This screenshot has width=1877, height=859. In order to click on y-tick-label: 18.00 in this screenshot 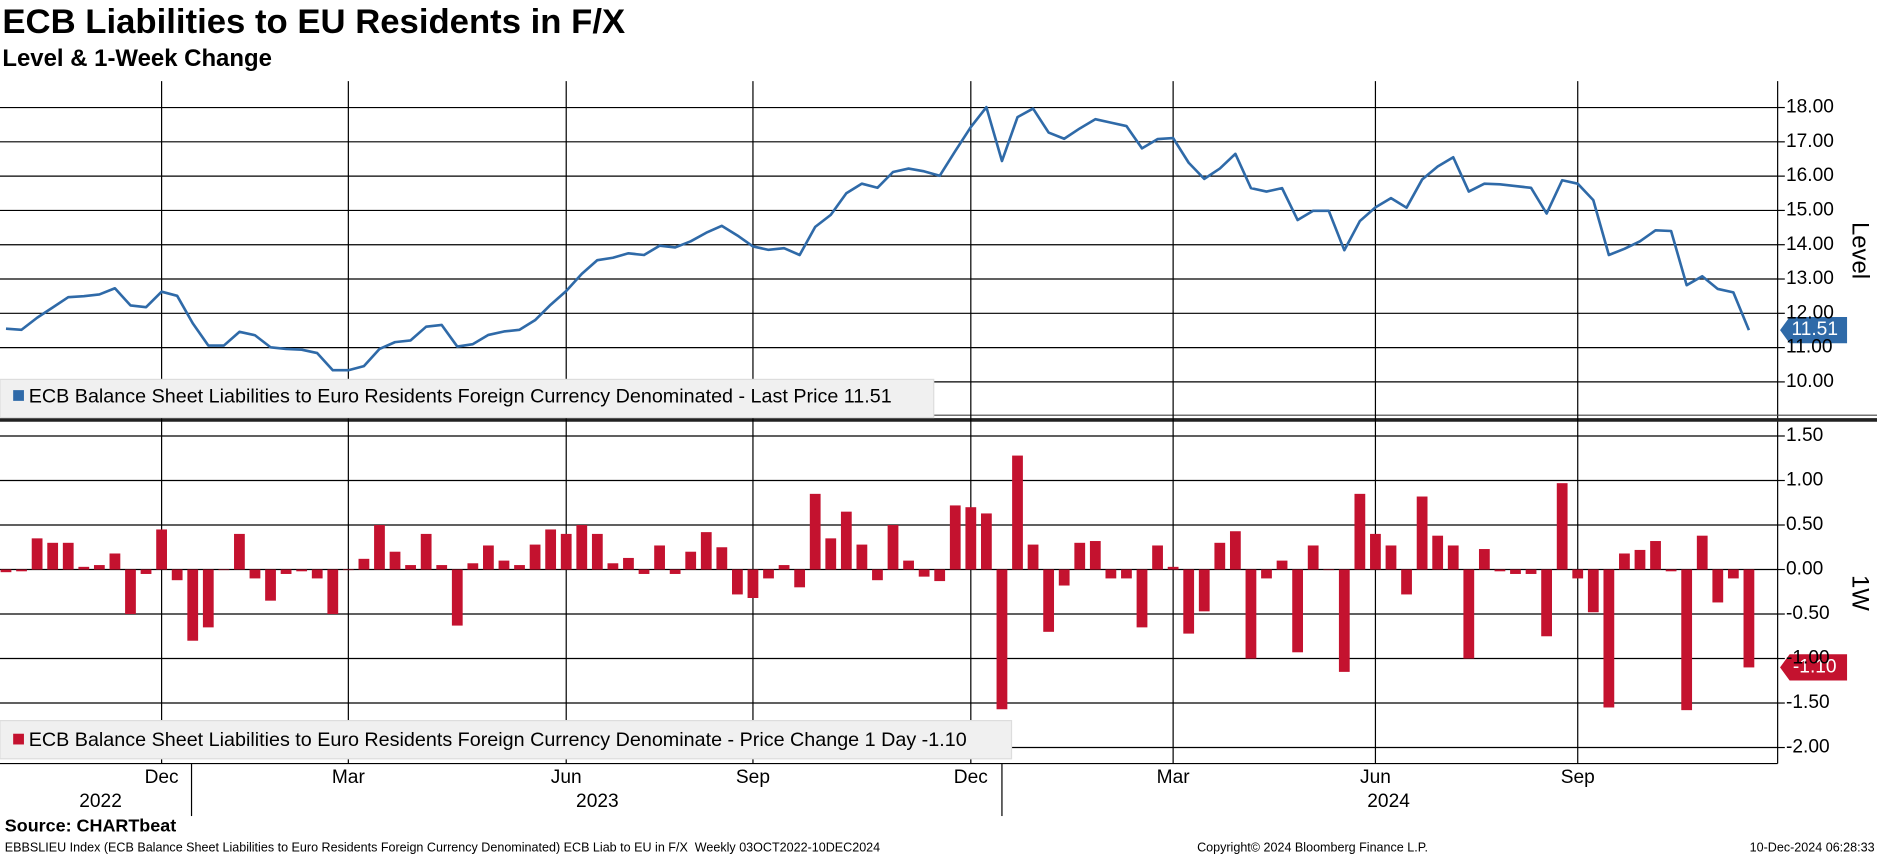, I will do `click(1810, 107)`.